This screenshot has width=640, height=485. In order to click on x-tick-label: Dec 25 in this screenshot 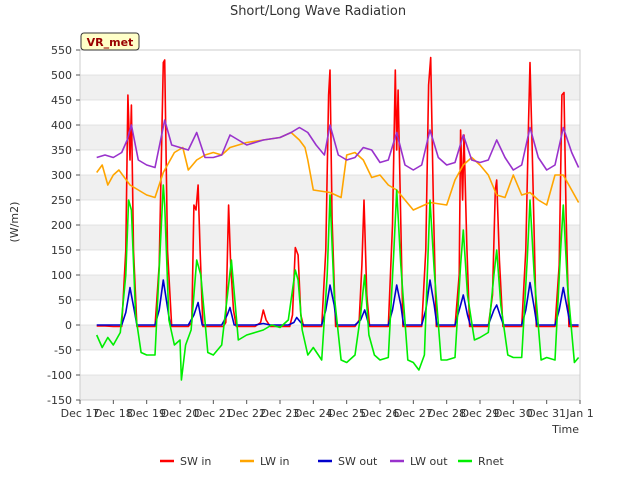, I will do `click(346, 413)`.